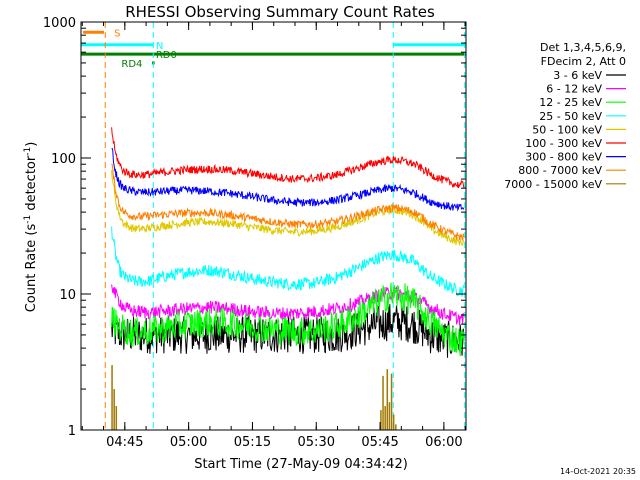 The width and height of the screenshot is (640, 480). I want to click on x-axis-label: Start Time (27-May-09 04:34:42), so click(301, 464).